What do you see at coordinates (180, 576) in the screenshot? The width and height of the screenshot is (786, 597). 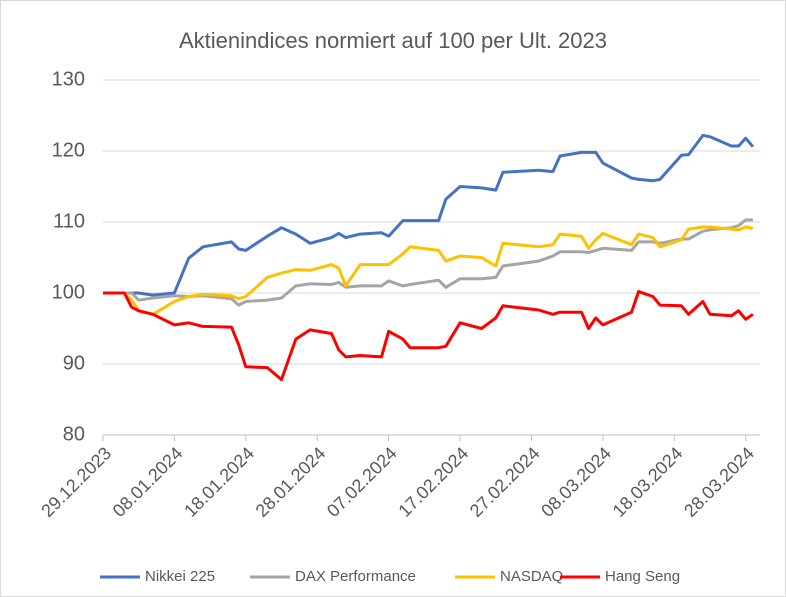 I see `legend-label: Nikkei 225` at bounding box center [180, 576].